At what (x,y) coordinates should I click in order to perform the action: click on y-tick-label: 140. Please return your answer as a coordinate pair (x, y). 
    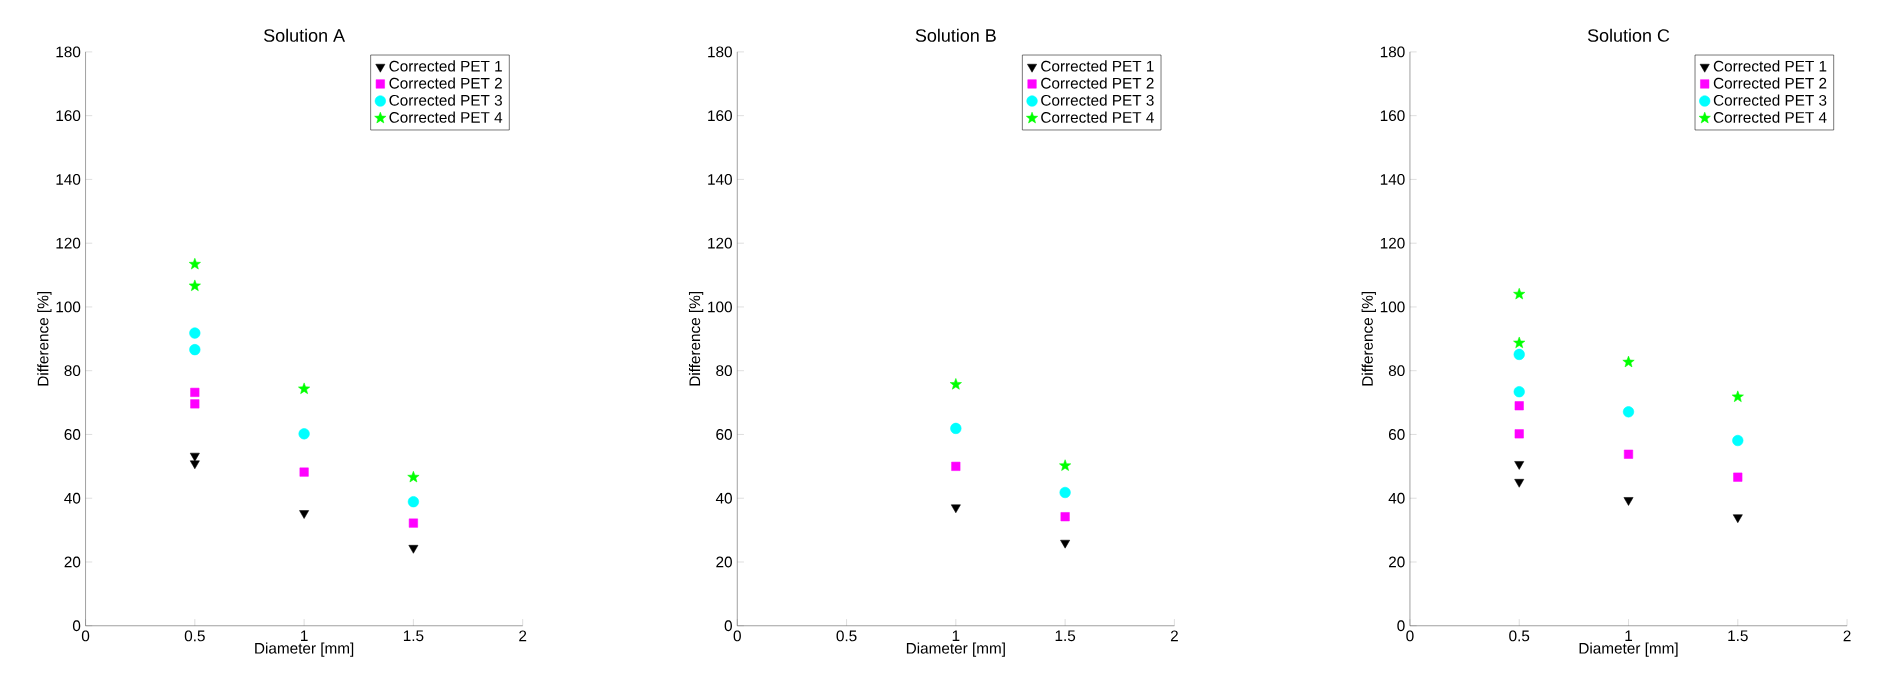
    Looking at the image, I should click on (68, 179).